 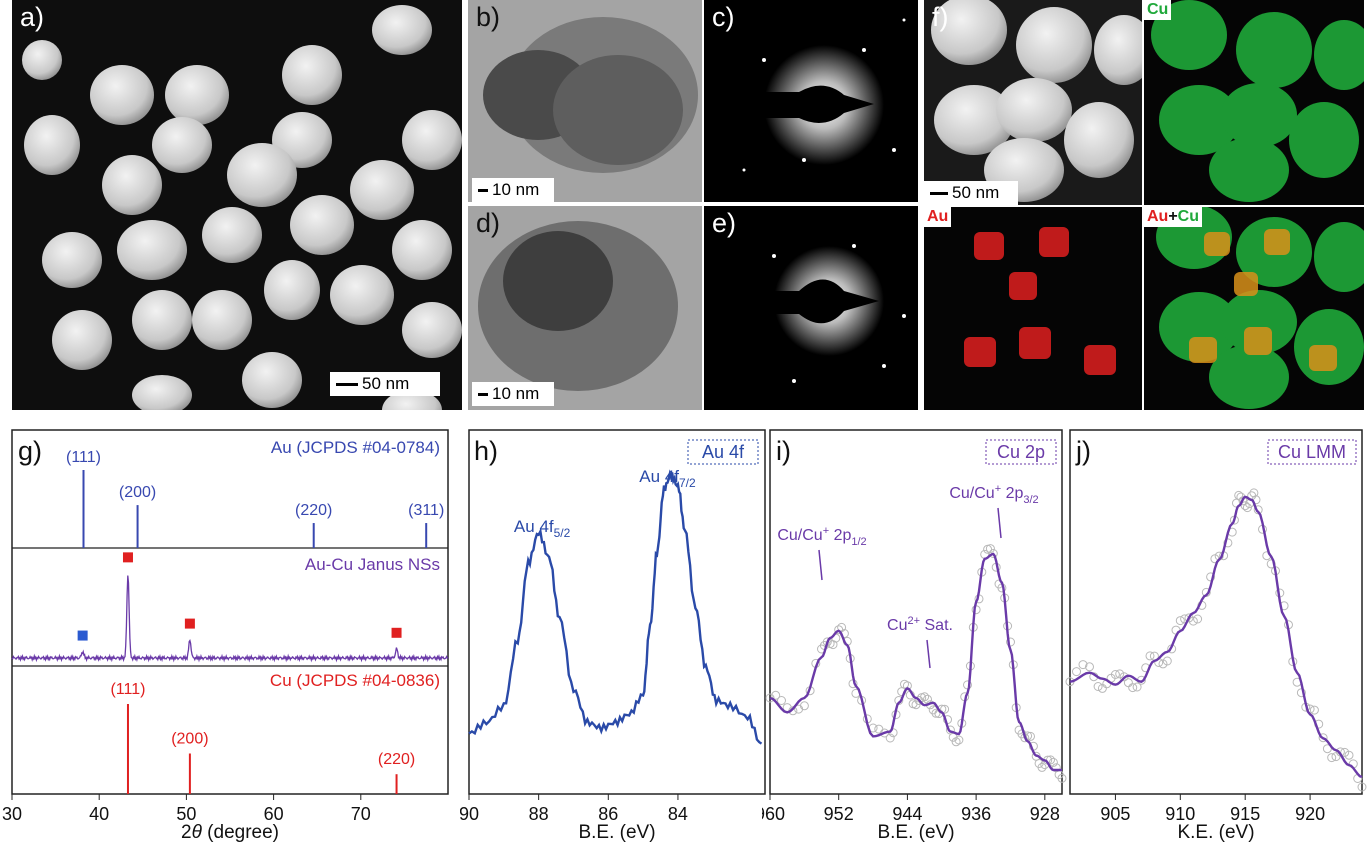 I want to click on panel-f-au-map: Au, so click(x=1033, y=308).